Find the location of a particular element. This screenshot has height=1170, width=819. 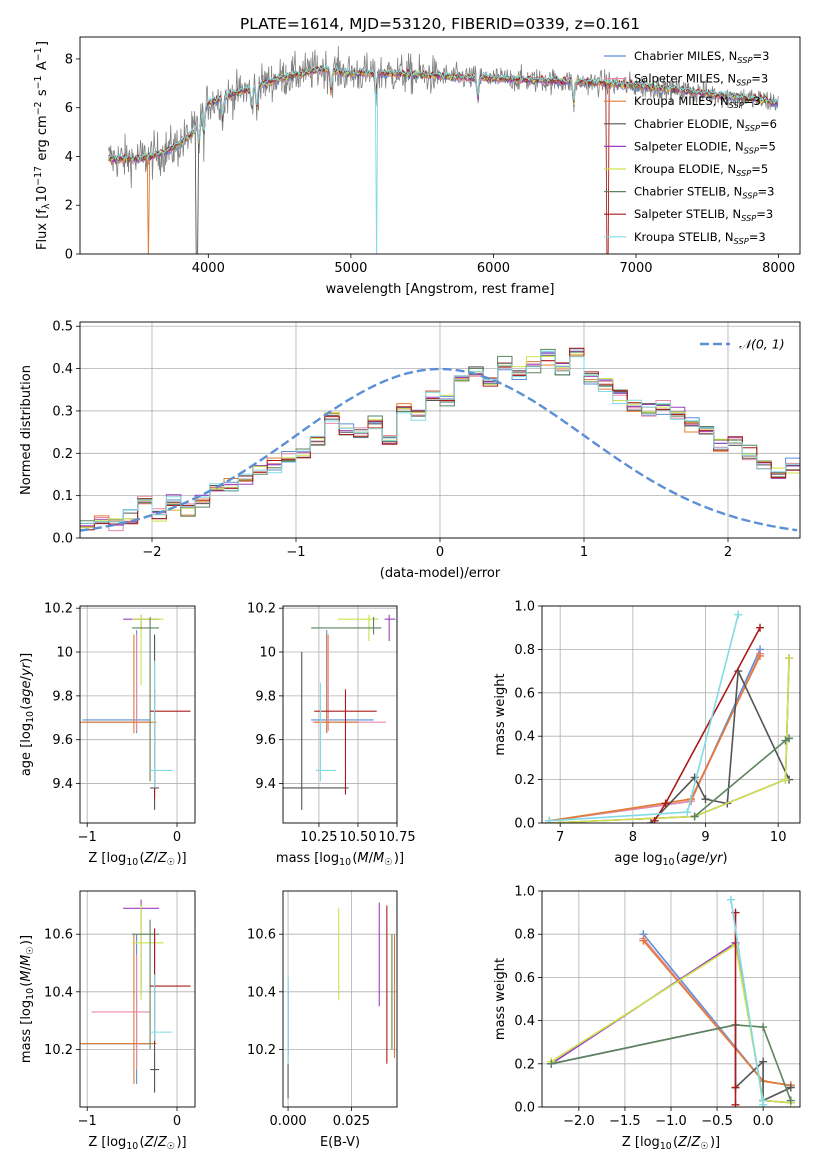

legend-label: Chabrier ELODIE, NSSP=6 is located at coordinates (705, 125).